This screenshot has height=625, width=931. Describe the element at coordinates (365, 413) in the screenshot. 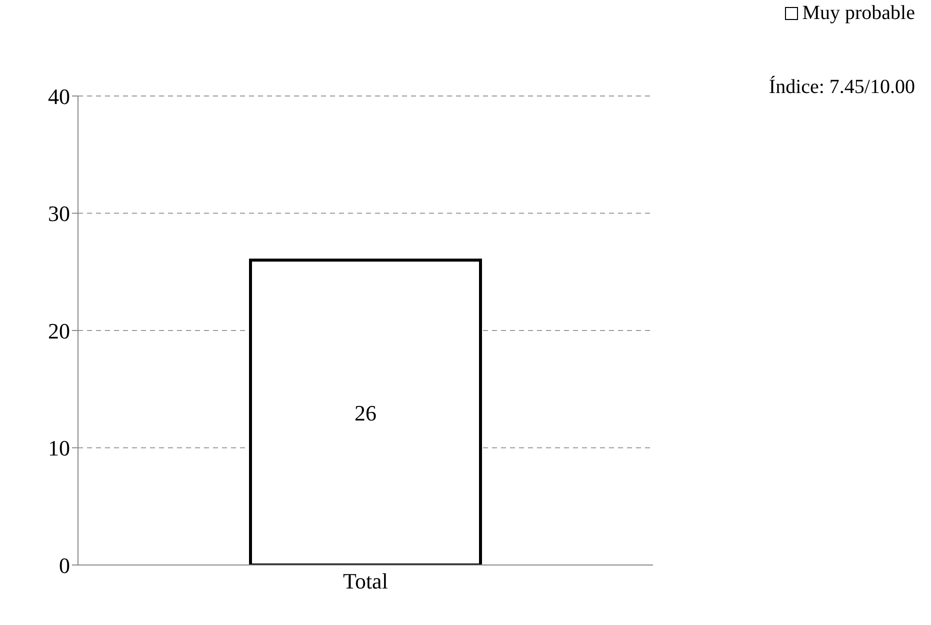

I see `data-label: 26` at that location.